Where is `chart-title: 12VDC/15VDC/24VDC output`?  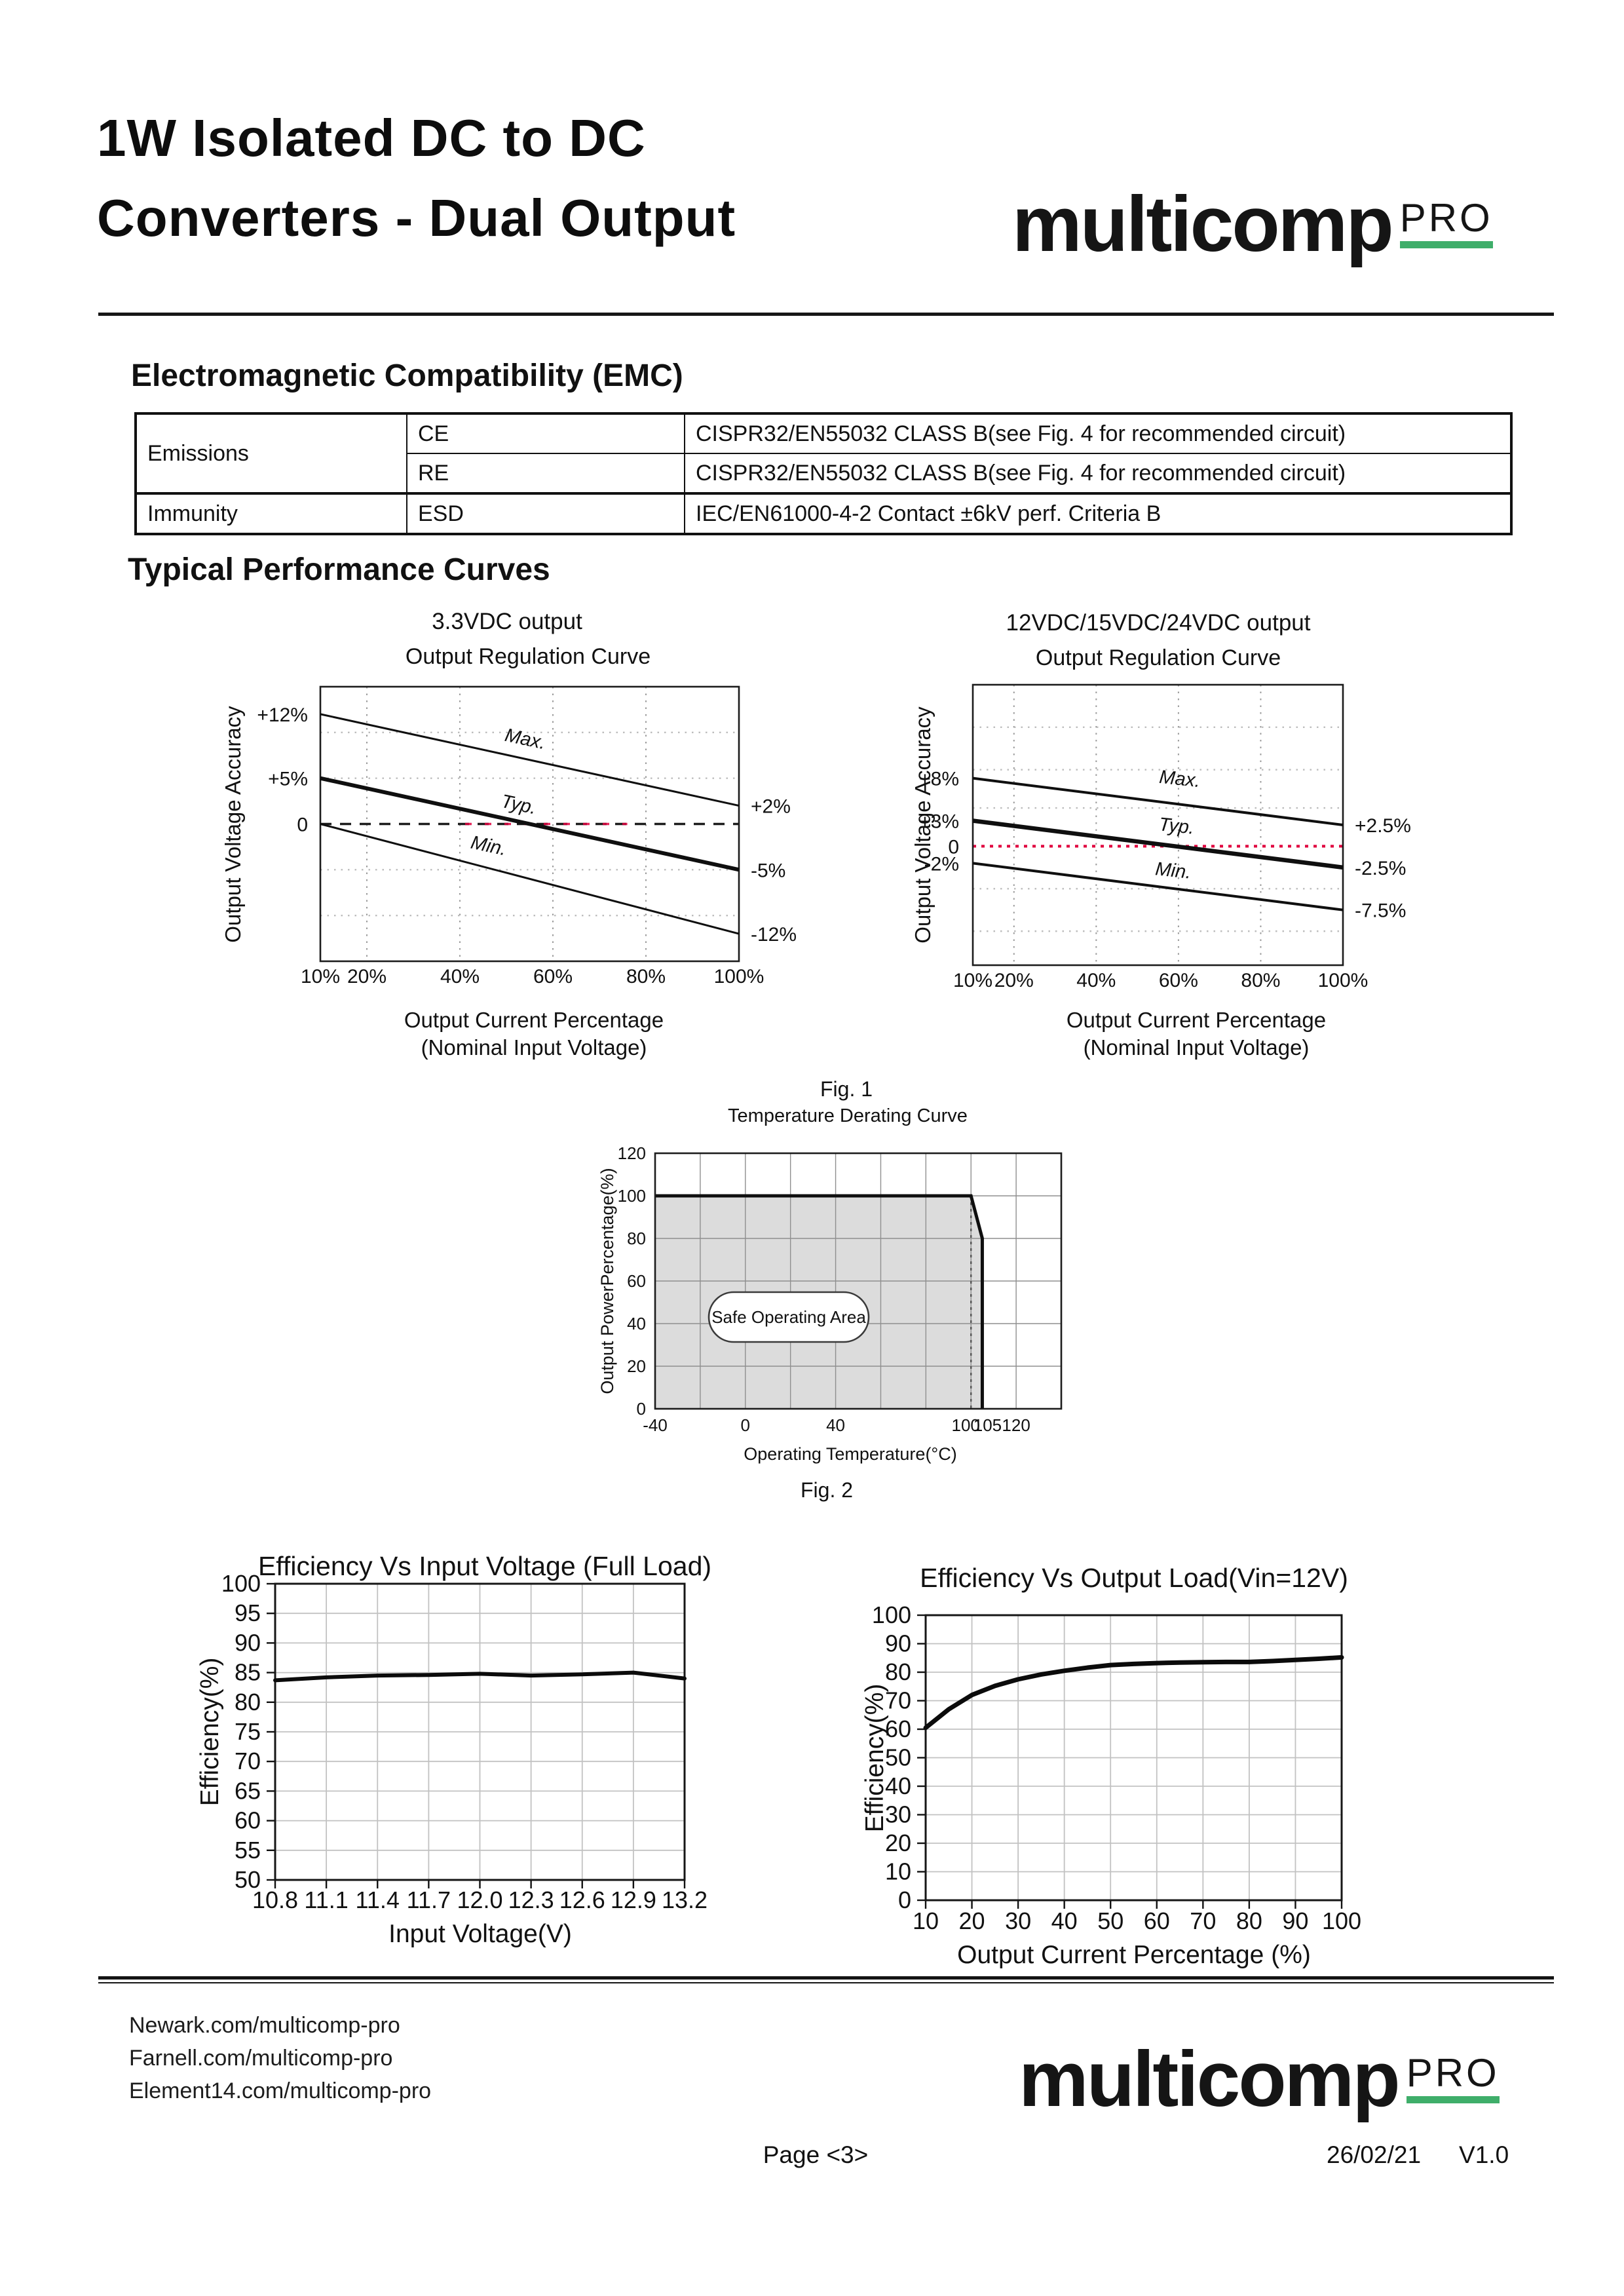 chart-title: 12VDC/15VDC/24VDC output is located at coordinates (1158, 623).